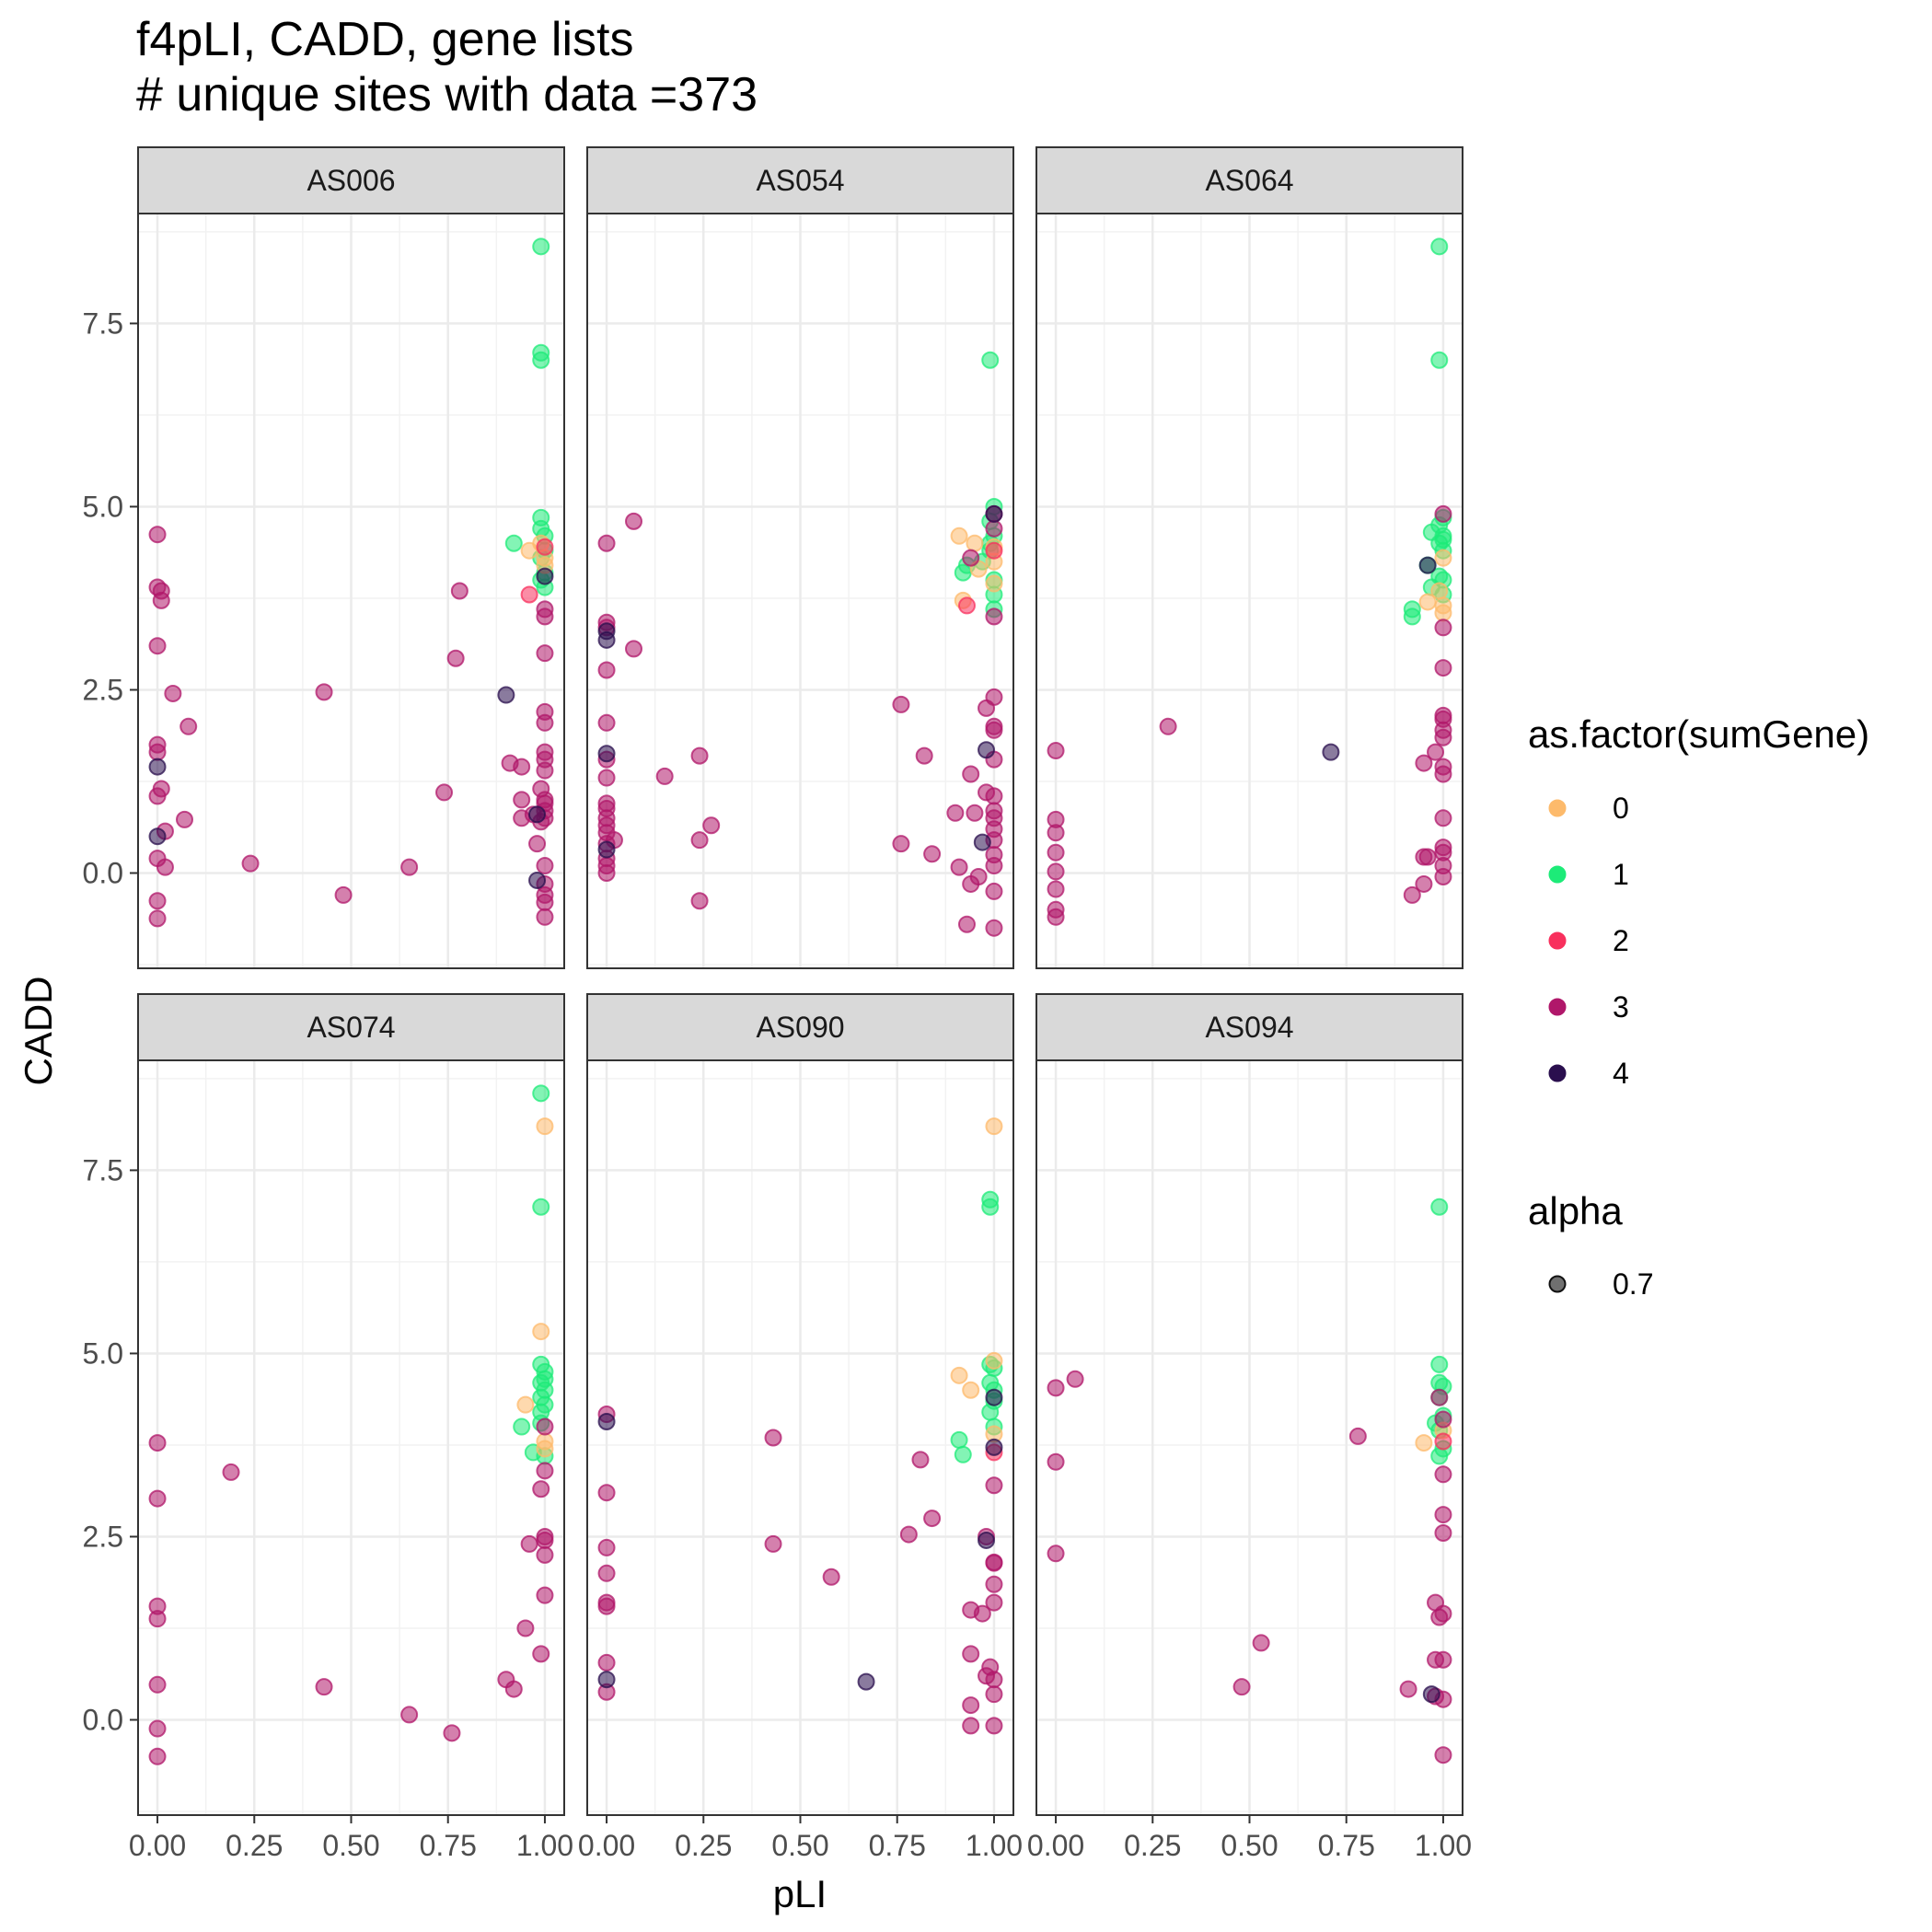 The image size is (1932, 1932). I want to click on y-axis-title: CADD, so click(38, 1031).